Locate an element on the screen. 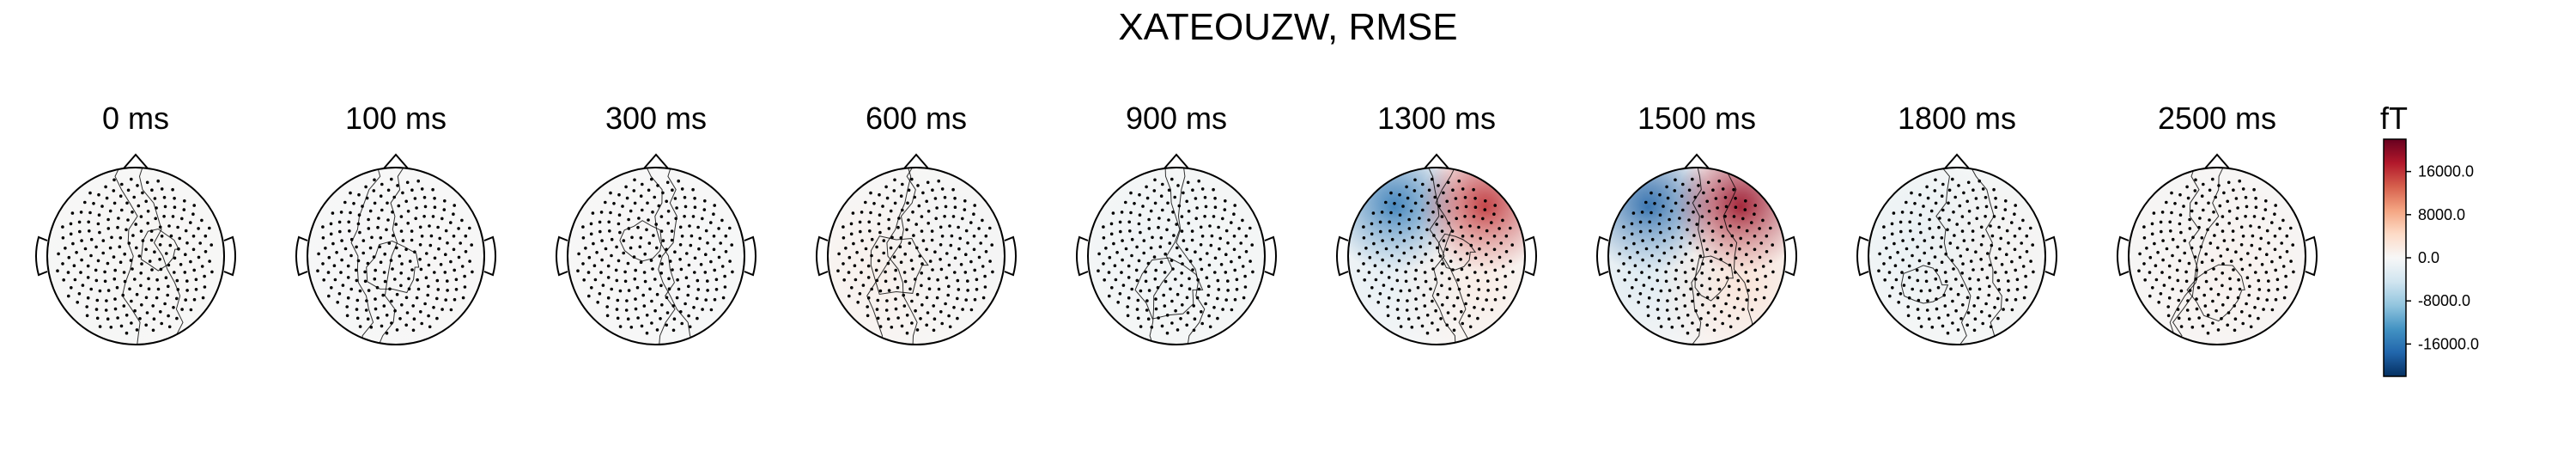 The width and height of the screenshot is (2576, 464). nose-outline is located at coordinates (136, 161).